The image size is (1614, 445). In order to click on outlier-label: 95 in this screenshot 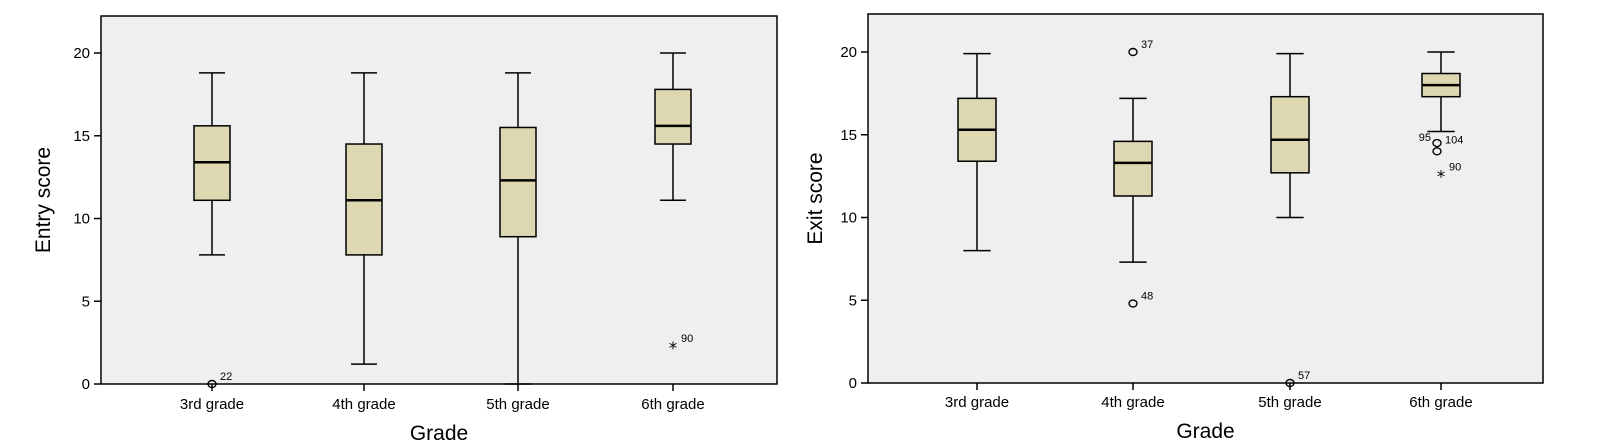, I will do `click(1425, 138)`.